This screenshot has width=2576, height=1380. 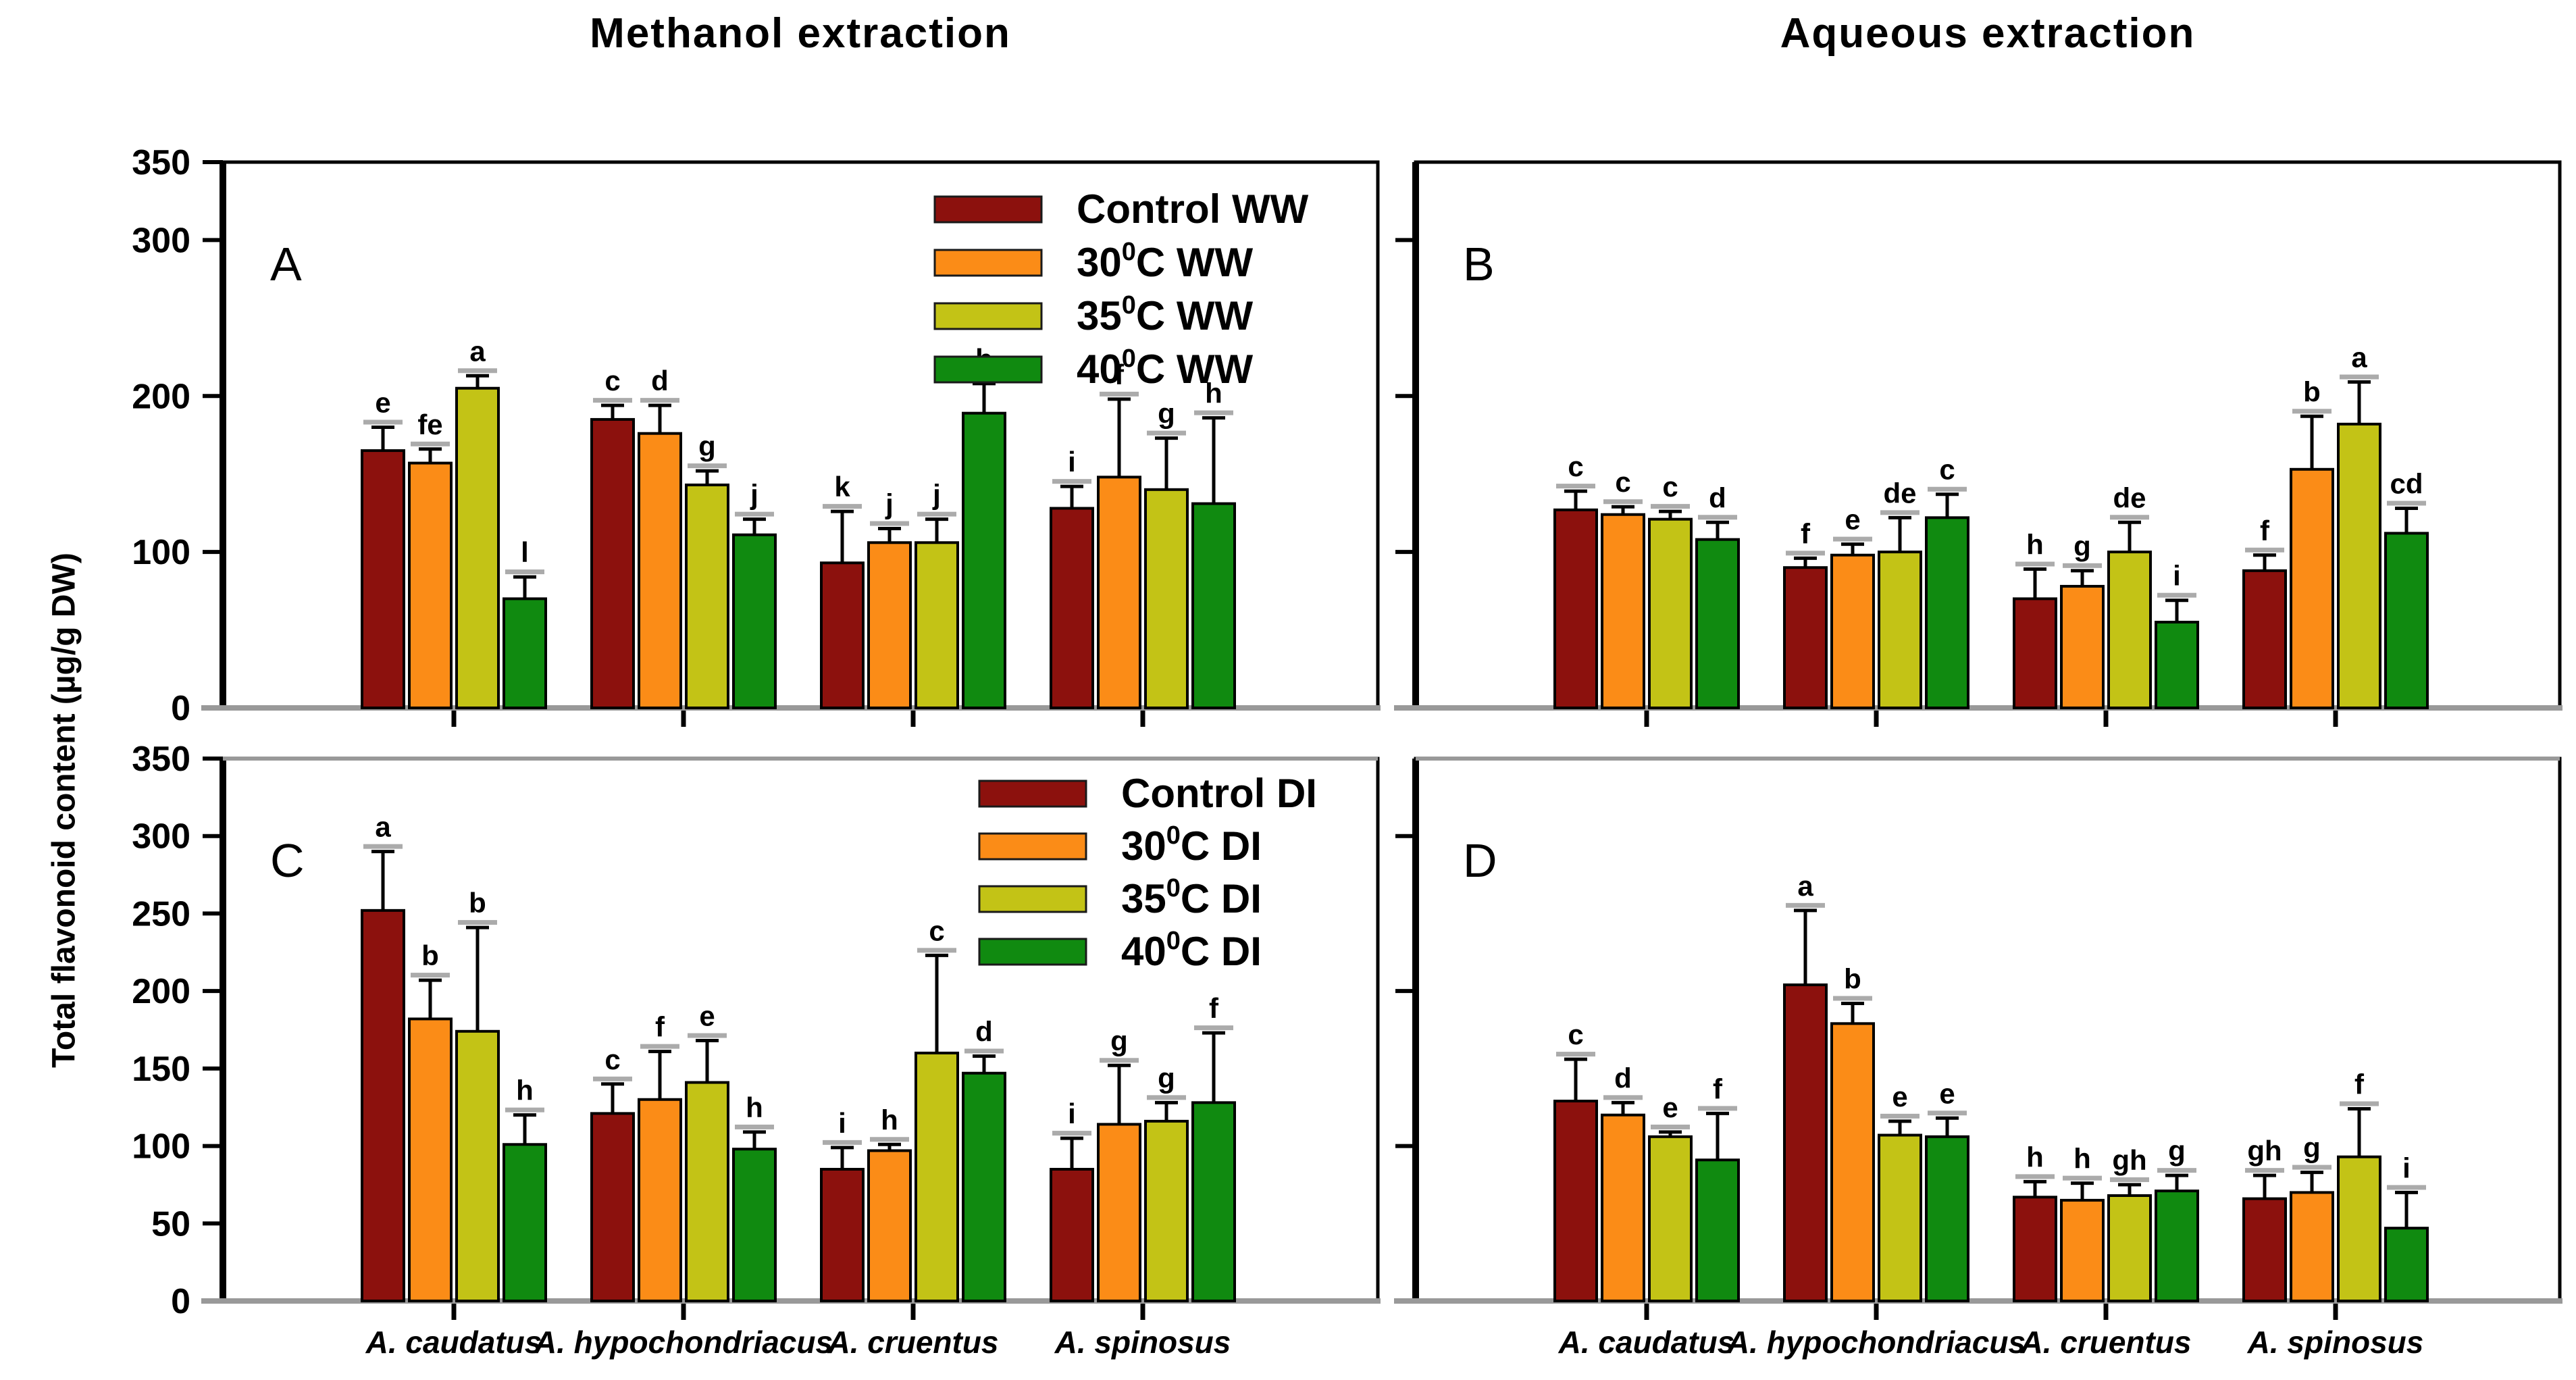 I want to click on legend-label: Control DI, so click(x=1219, y=793).